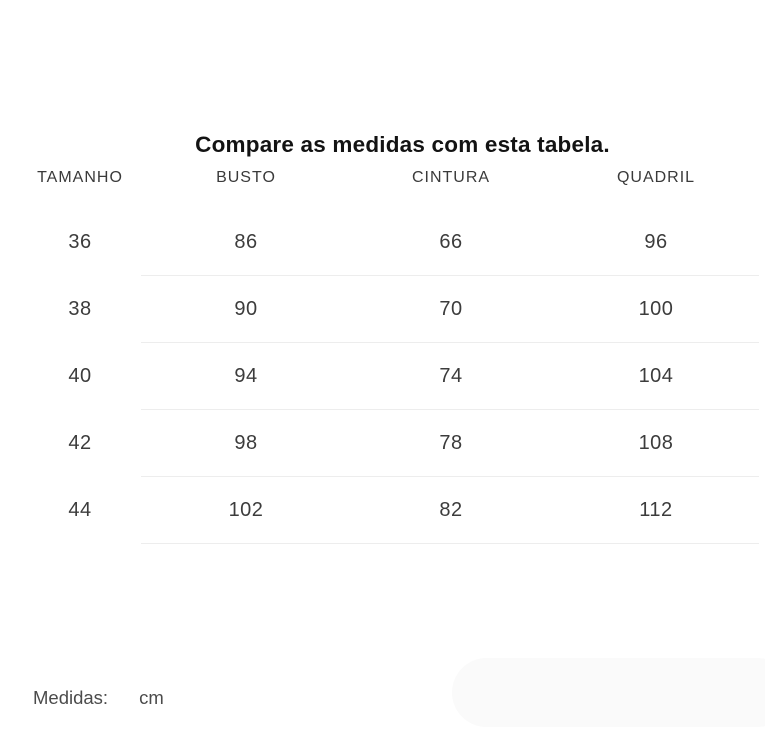 Image resolution: width=765 pixels, height=745 pixels. I want to click on cell-size: 40, so click(80, 376).